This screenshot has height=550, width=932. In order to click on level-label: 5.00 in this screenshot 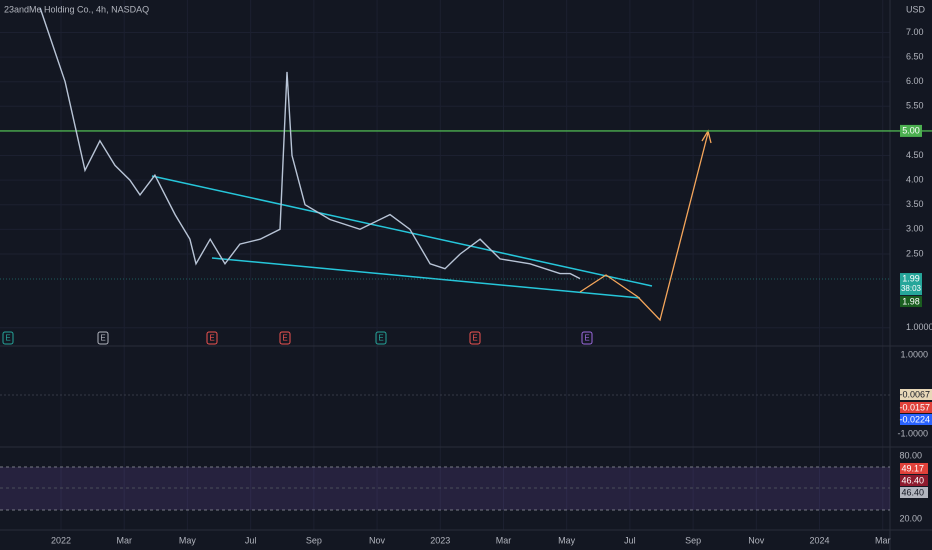, I will do `click(911, 130)`.